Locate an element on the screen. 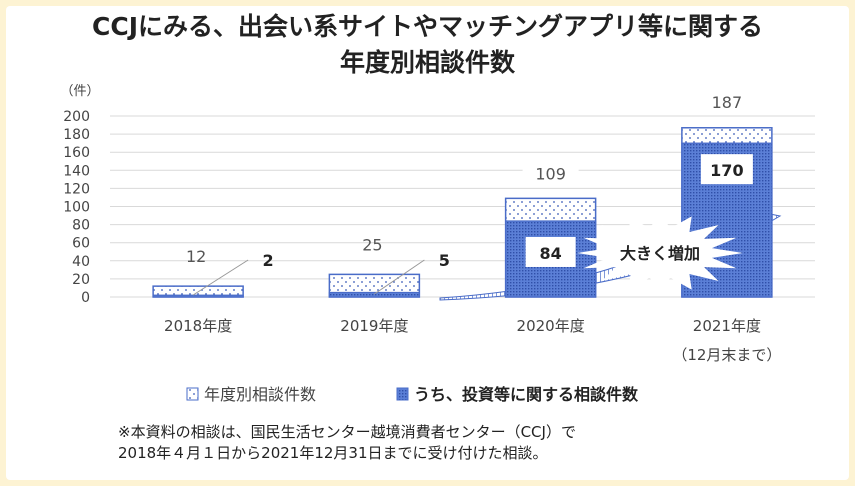 This screenshot has height=486, width=855. x-tick-sublabel: （12月末まで） is located at coordinates (726, 355).